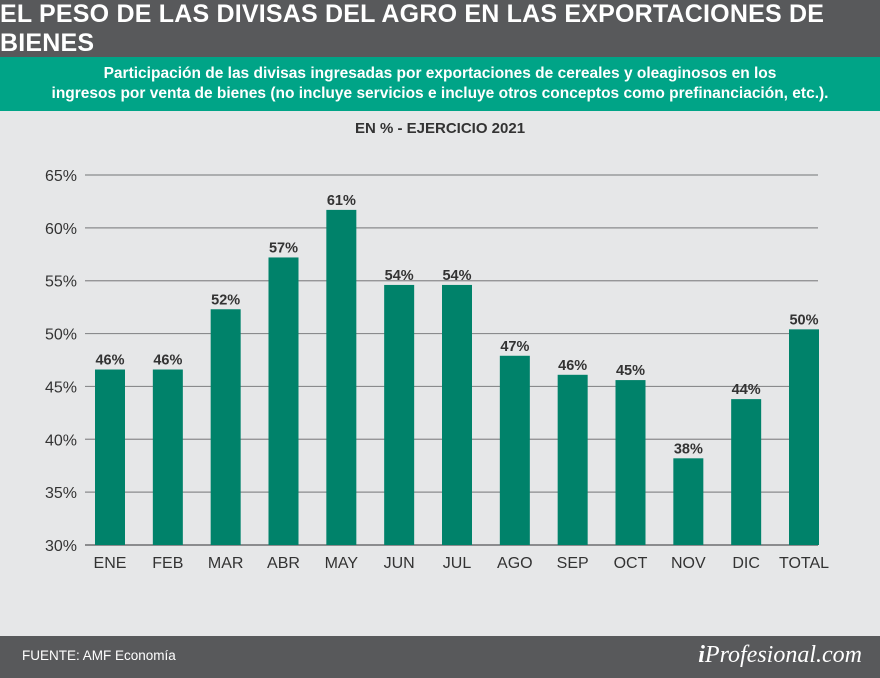 This screenshot has width=880, height=678. What do you see at coordinates (61, 440) in the screenshot?
I see `y-tick-label: 40%` at bounding box center [61, 440].